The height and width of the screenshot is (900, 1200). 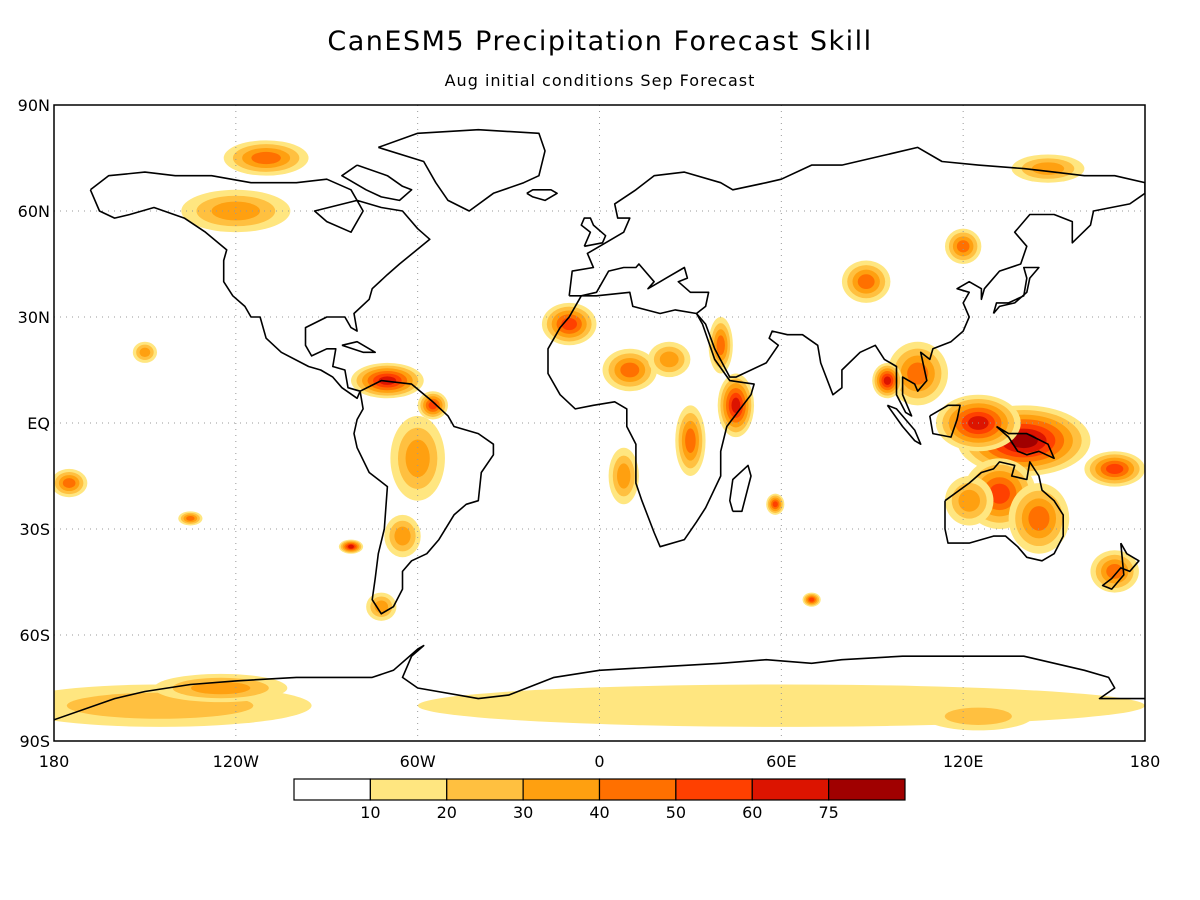 I want to click on latitude-label: 90S, so click(x=34, y=741).